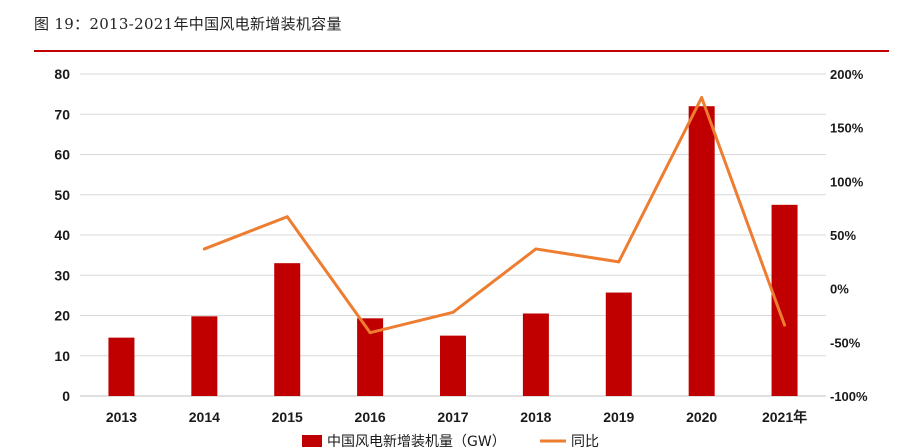 The height and width of the screenshot is (447, 911). What do you see at coordinates (62, 195) in the screenshot?
I see `y-tick-label: 50` at bounding box center [62, 195].